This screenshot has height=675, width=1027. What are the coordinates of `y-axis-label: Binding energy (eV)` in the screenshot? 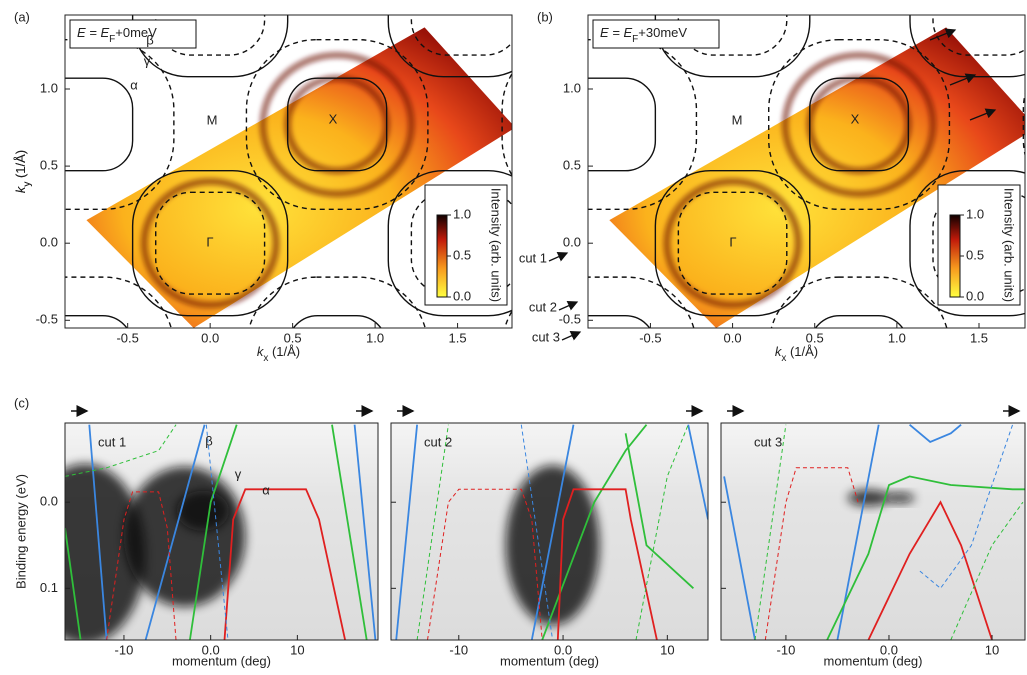 It's located at (20, 531).